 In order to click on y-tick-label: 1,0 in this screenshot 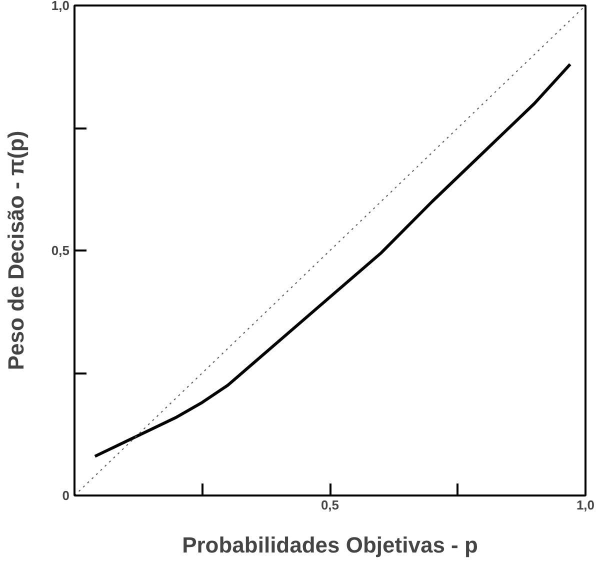, I will do `click(60, 6)`.